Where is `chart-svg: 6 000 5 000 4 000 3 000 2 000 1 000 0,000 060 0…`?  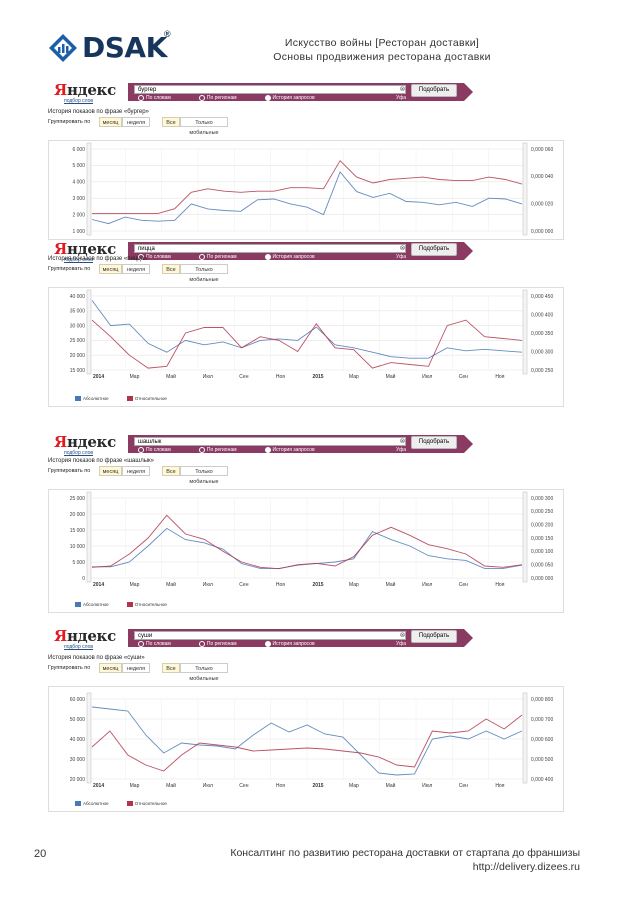
chart-svg: 6 000 5 000 4 000 3 000 2 000 1 000 0,000 060 0… is located at coordinates (312, 189).